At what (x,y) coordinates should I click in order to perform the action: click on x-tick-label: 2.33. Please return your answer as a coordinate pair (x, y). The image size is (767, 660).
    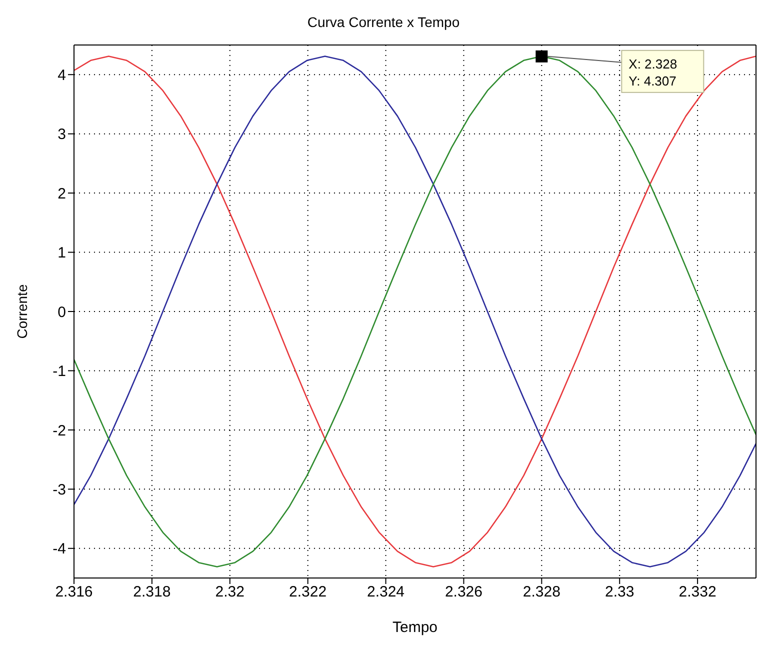
    Looking at the image, I should click on (619, 592).